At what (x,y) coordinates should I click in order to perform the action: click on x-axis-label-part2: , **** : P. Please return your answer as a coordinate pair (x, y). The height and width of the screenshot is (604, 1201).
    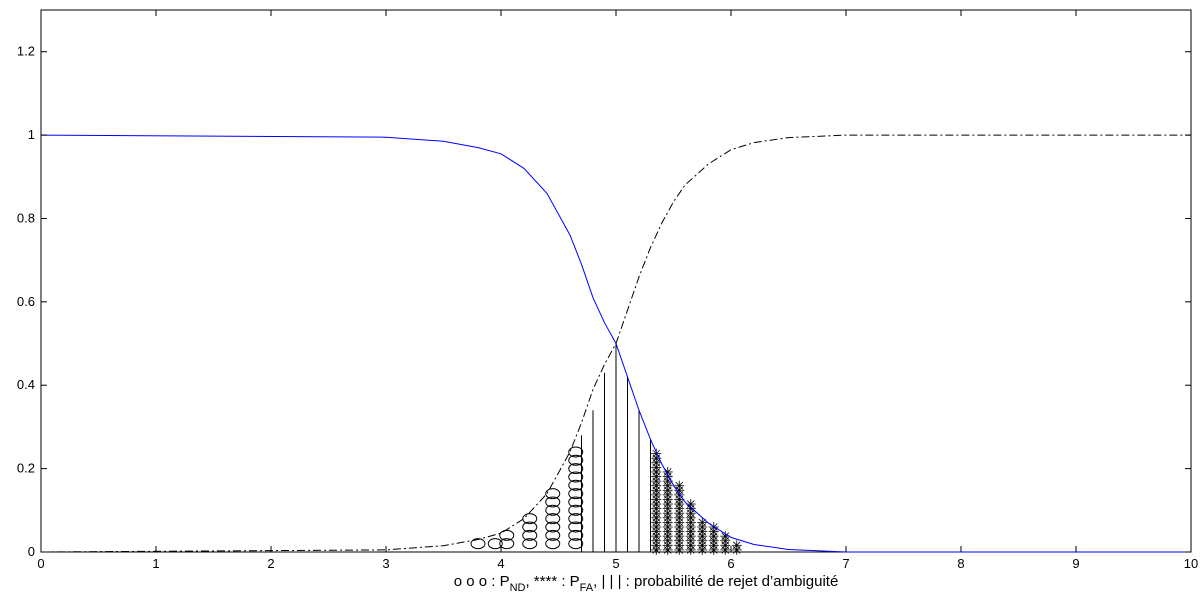
    Looking at the image, I should click on (552, 581).